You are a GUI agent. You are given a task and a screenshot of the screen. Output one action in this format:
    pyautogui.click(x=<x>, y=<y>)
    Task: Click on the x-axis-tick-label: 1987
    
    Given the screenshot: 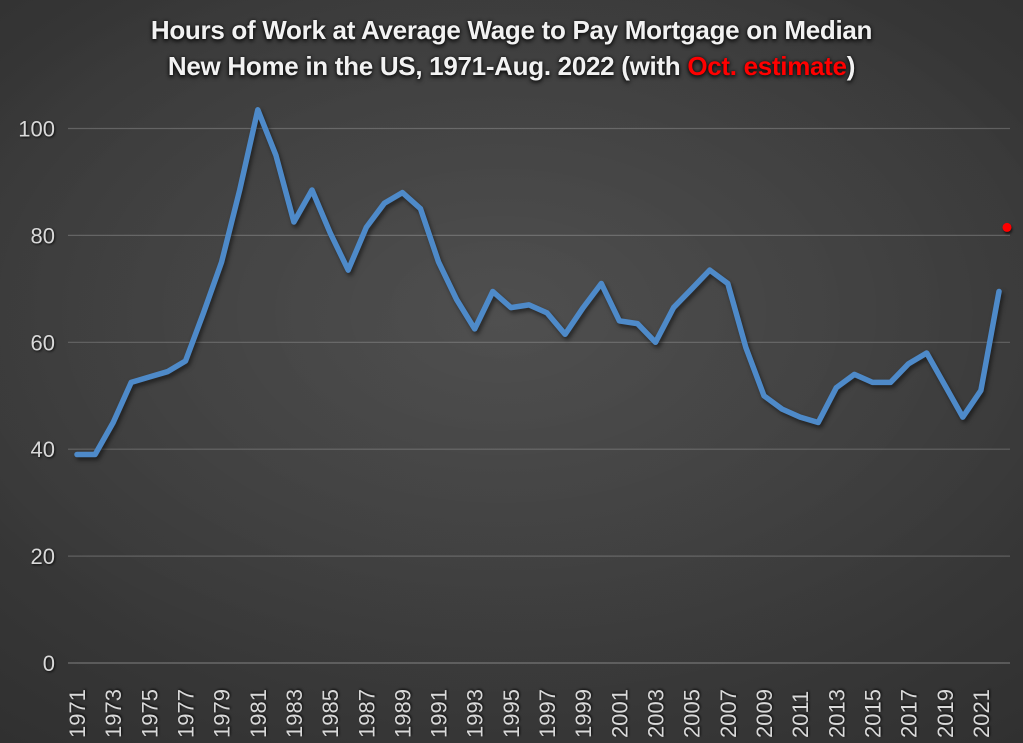 What is the action you would take?
    pyautogui.click(x=366, y=713)
    